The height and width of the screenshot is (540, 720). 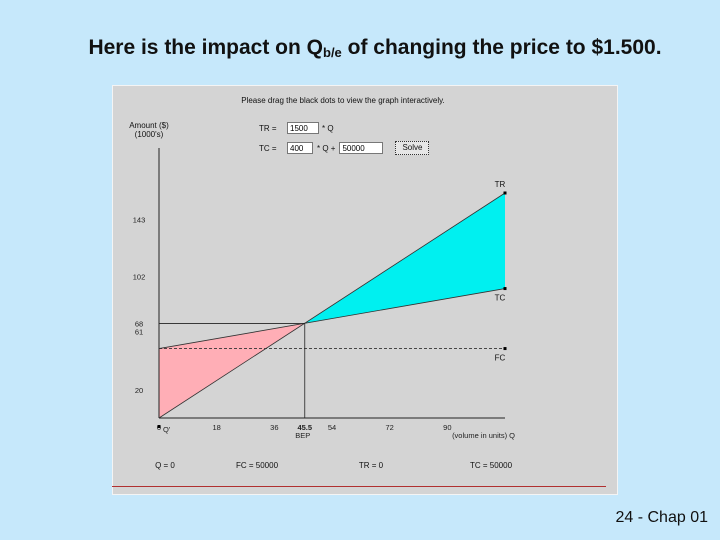 What do you see at coordinates (139, 219) in the screenshot?
I see `y-tick-label: 143` at bounding box center [139, 219].